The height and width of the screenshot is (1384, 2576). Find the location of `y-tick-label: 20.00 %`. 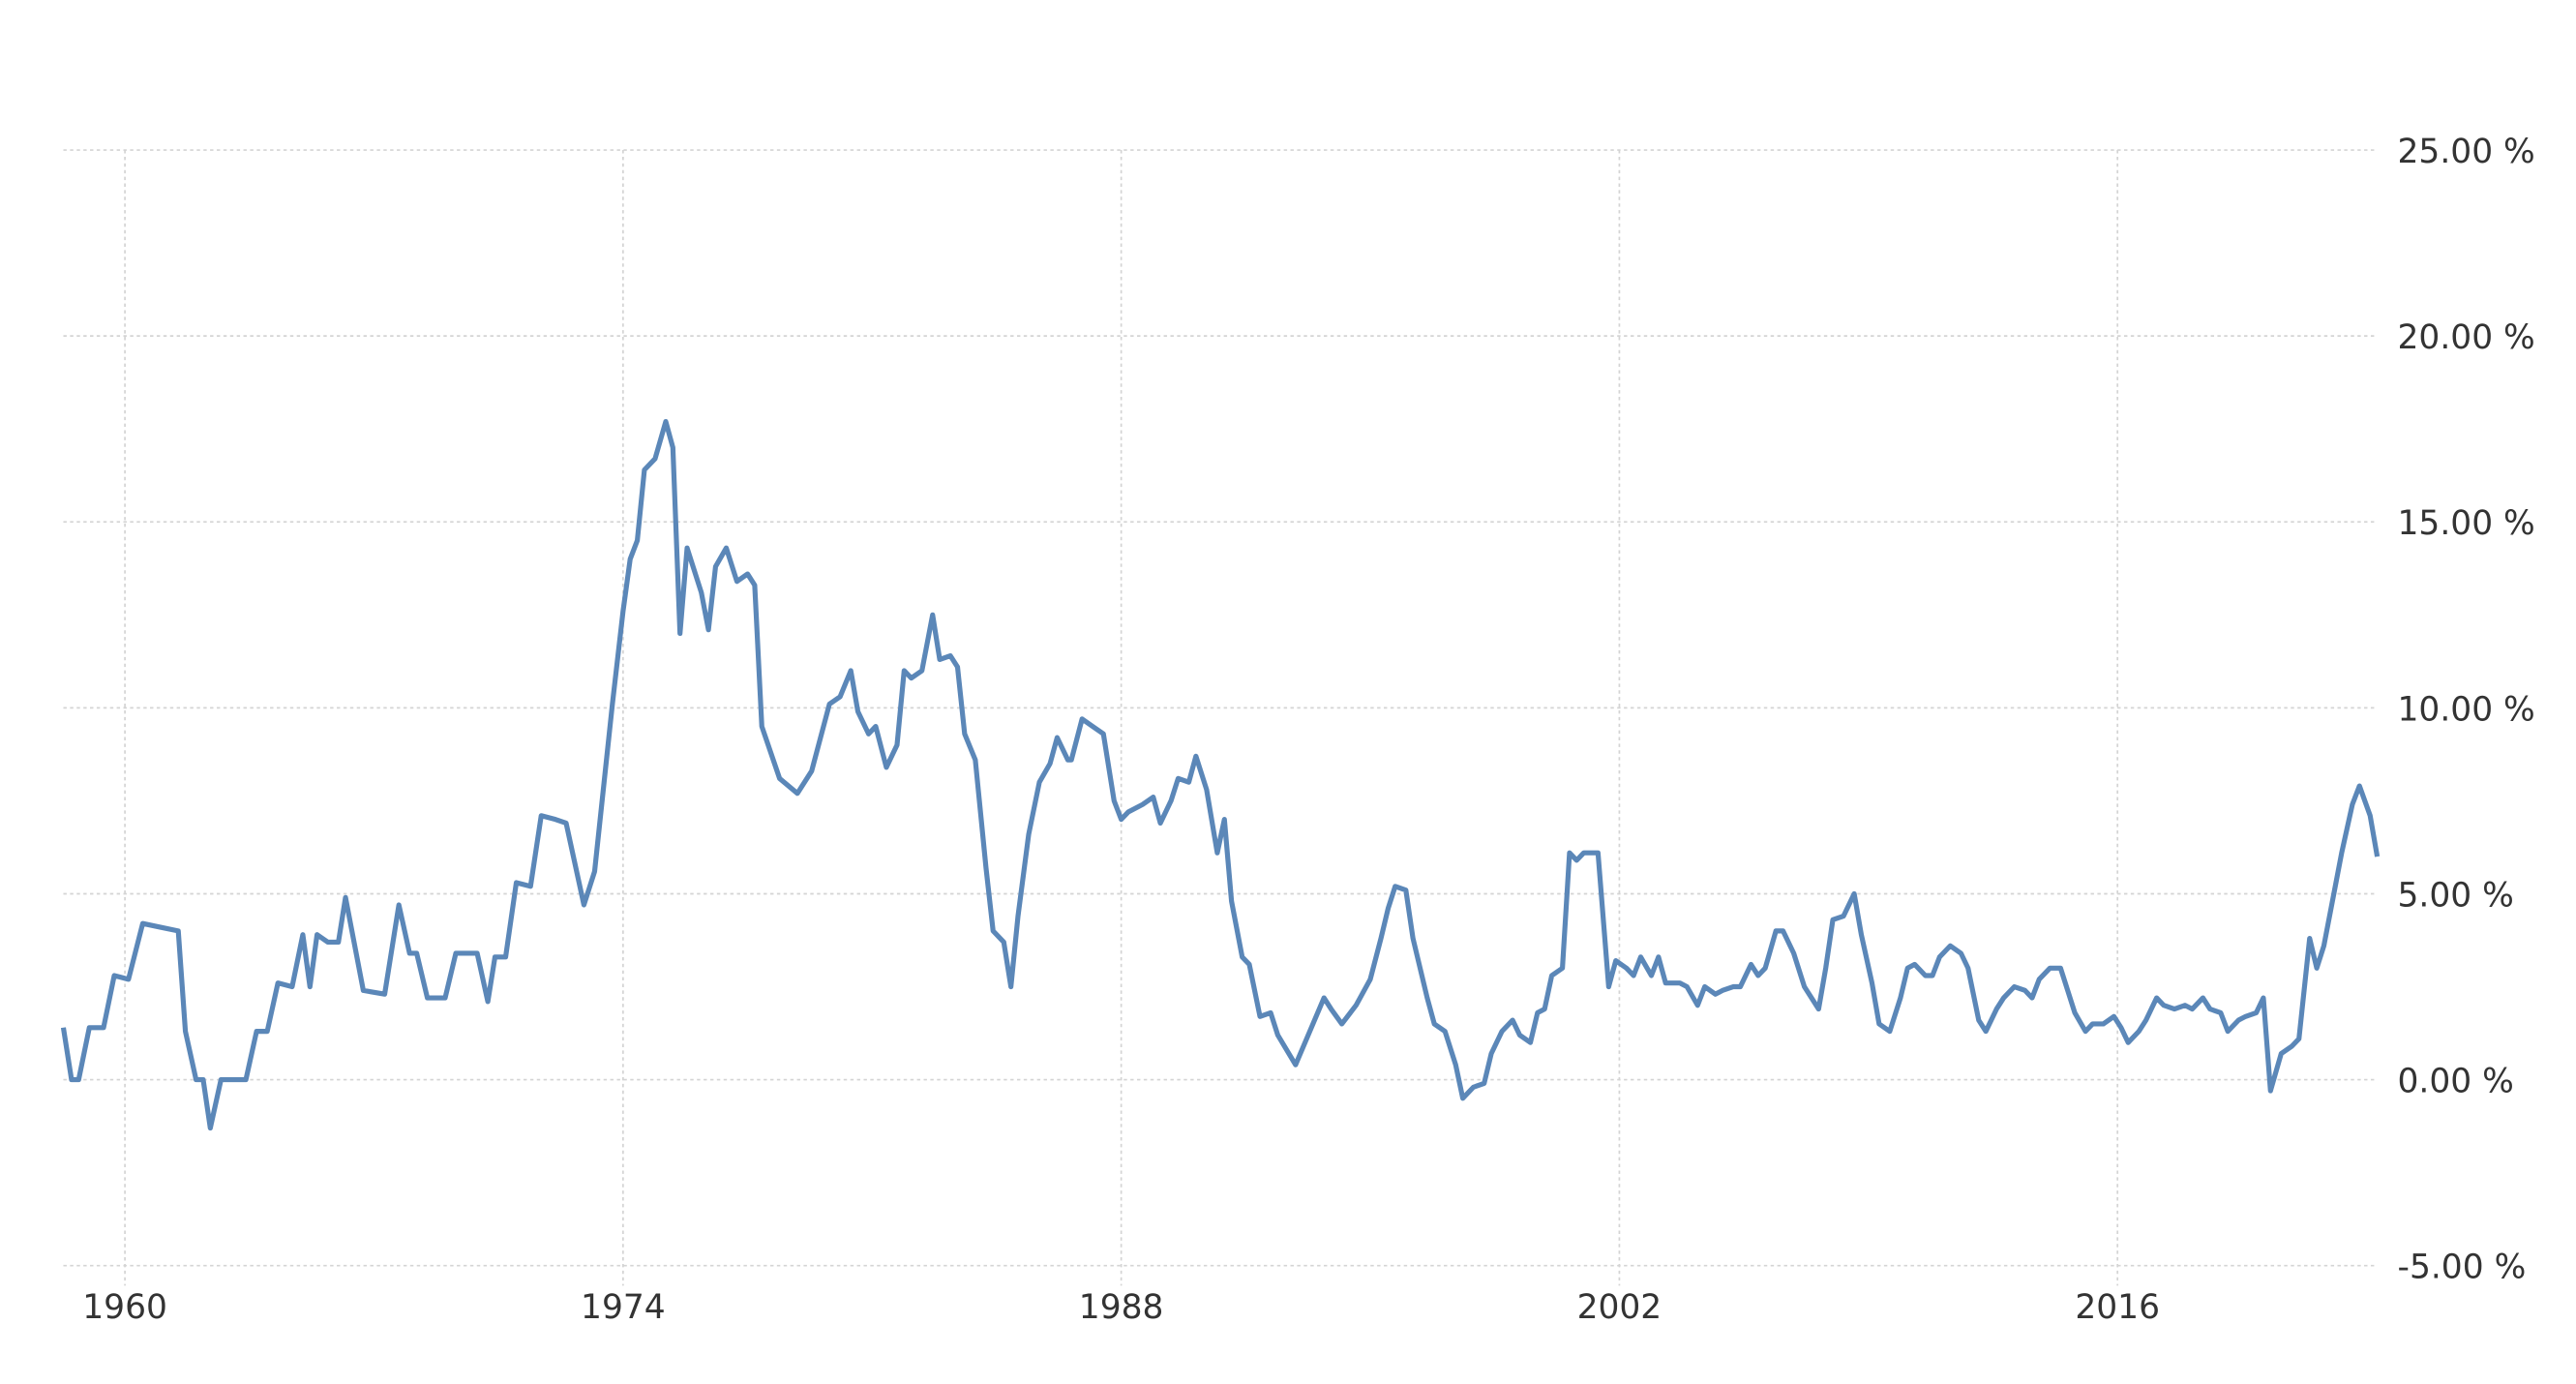

y-tick-label: 20.00 % is located at coordinates (2466, 337).